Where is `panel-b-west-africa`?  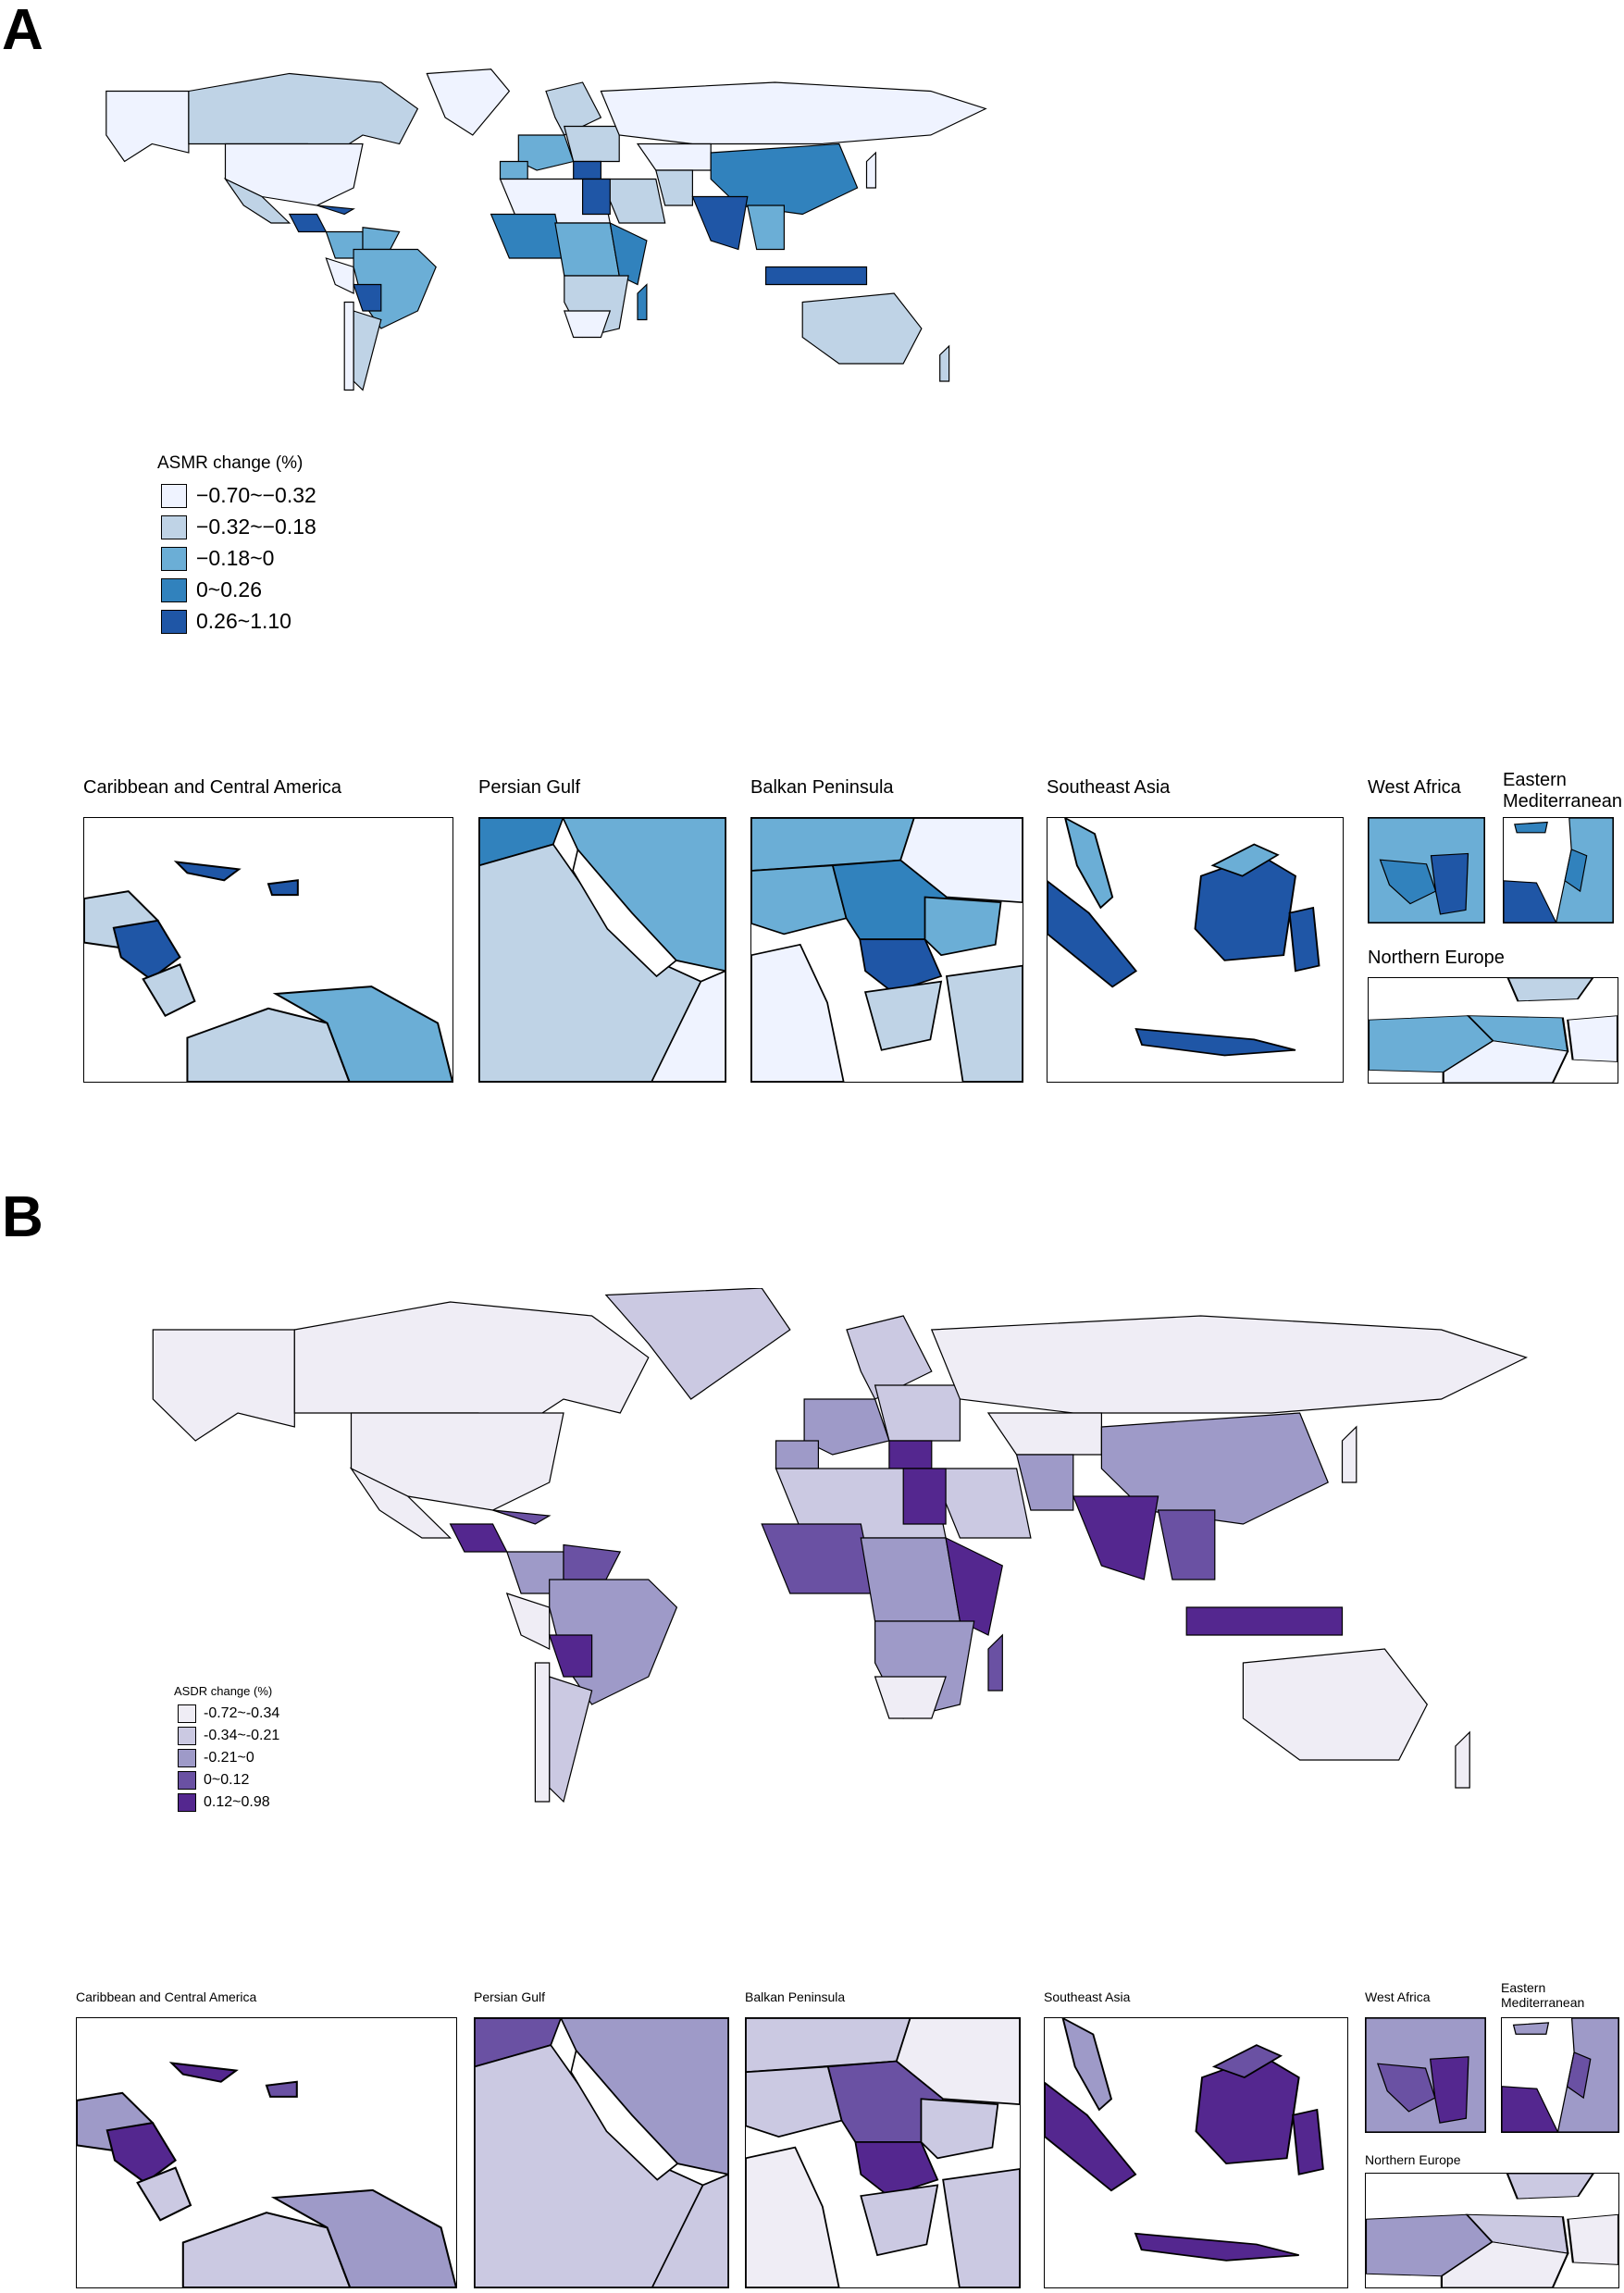 panel-b-west-africa is located at coordinates (818, 1558).